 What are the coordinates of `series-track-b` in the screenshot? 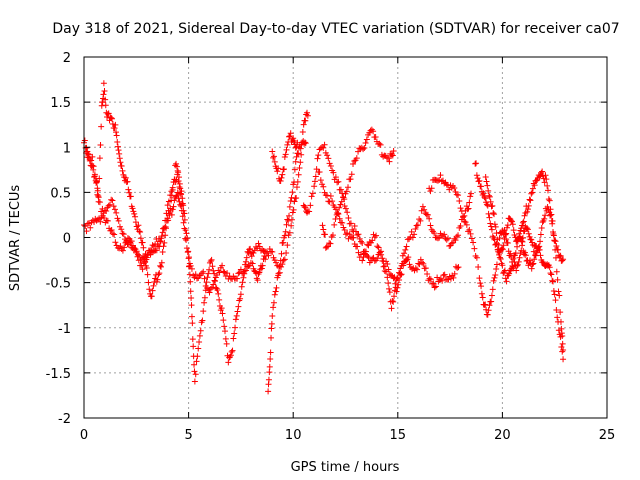 It's located at (175, 287).